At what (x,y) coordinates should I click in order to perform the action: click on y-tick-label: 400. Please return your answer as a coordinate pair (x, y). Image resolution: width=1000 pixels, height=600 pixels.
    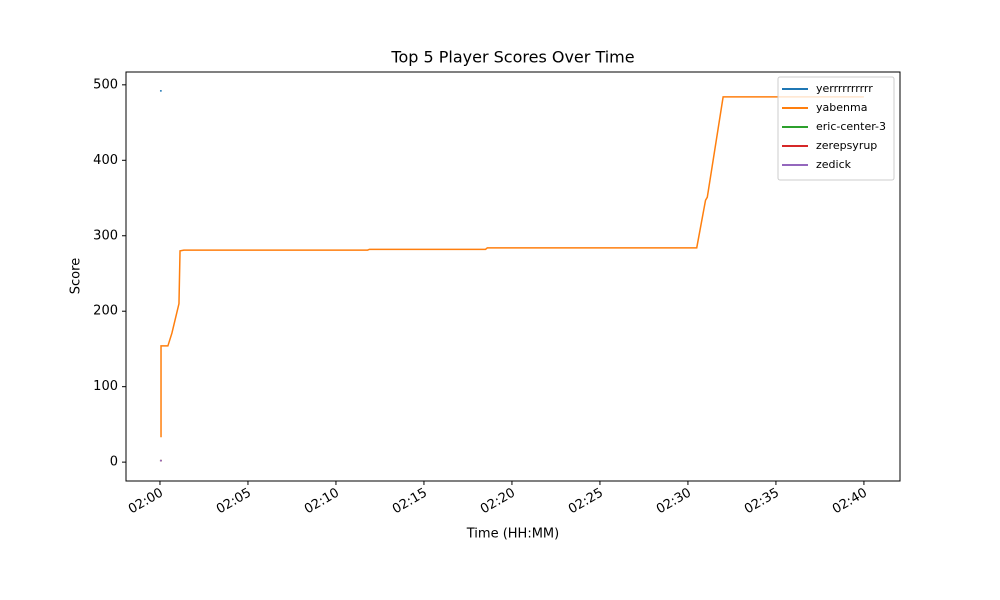
    Looking at the image, I should click on (105, 160).